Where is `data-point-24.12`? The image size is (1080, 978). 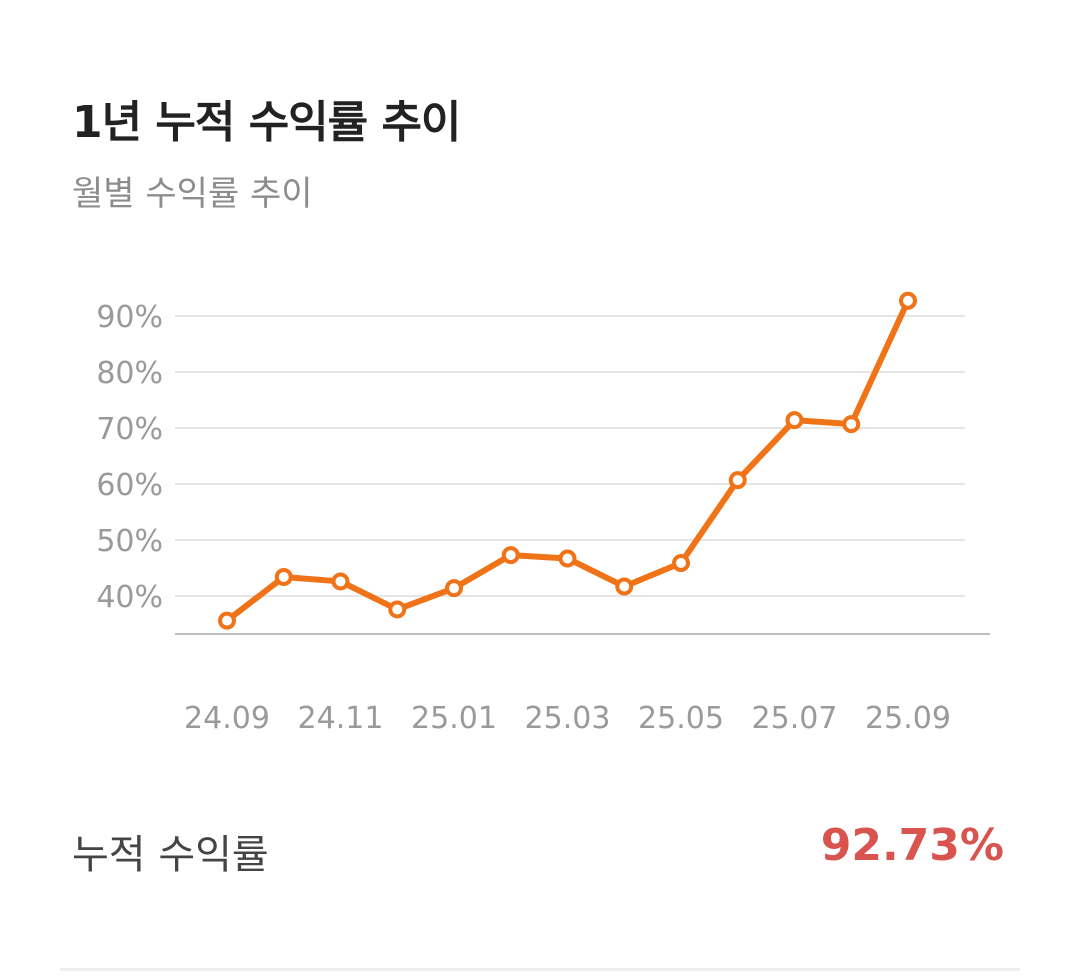
data-point-24.12 is located at coordinates (397, 609).